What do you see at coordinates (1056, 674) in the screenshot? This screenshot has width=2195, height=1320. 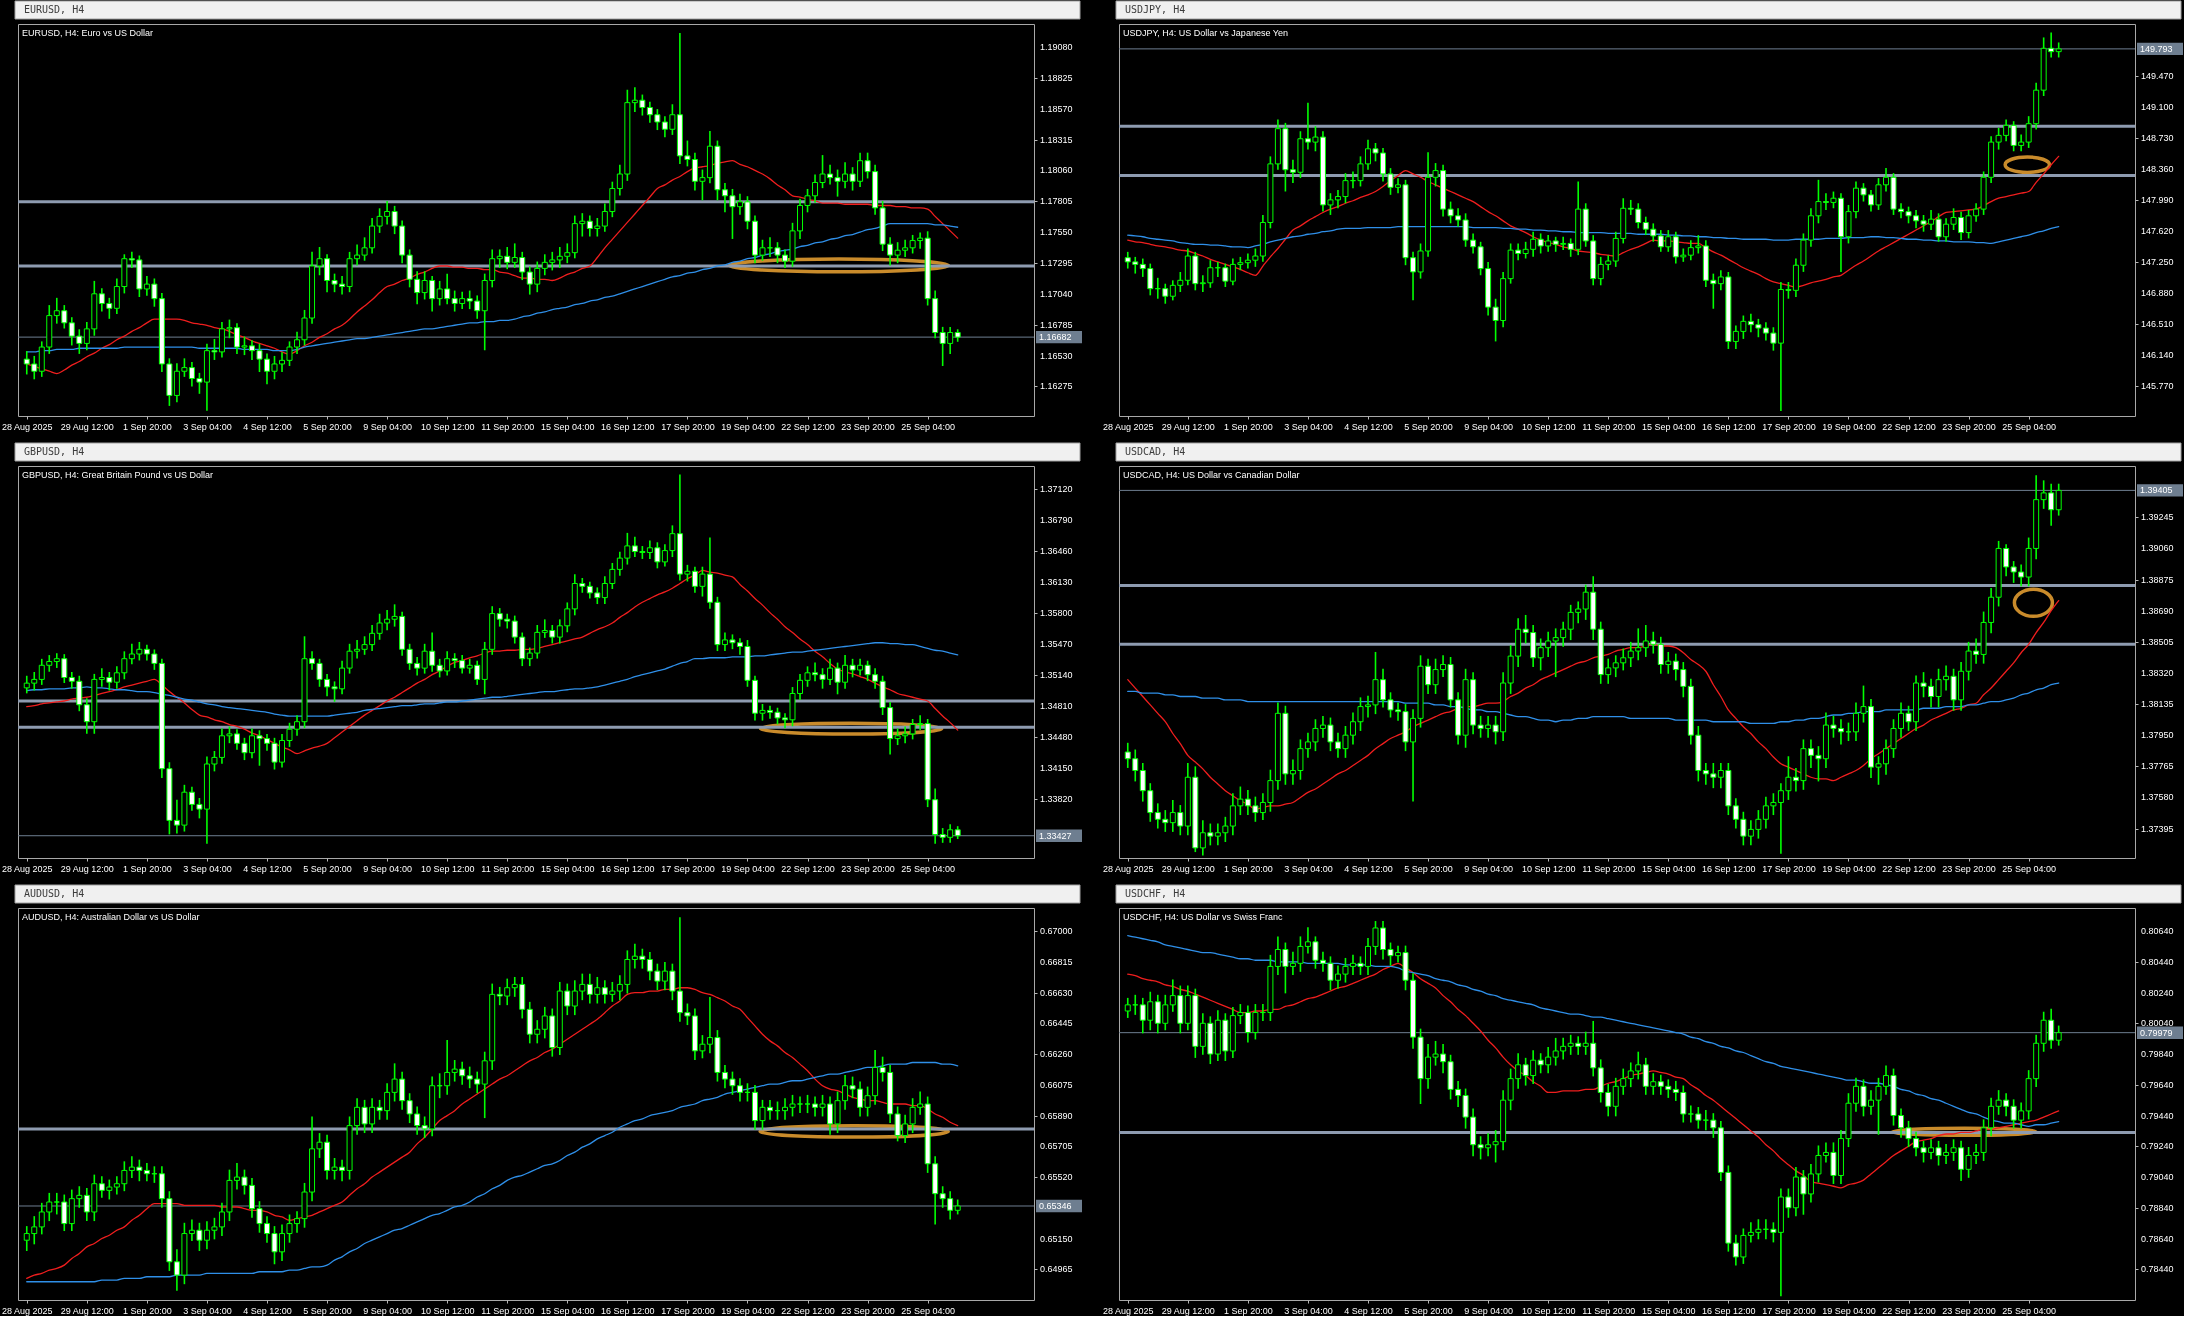 I see `y-tick-label: 1.35140` at bounding box center [1056, 674].